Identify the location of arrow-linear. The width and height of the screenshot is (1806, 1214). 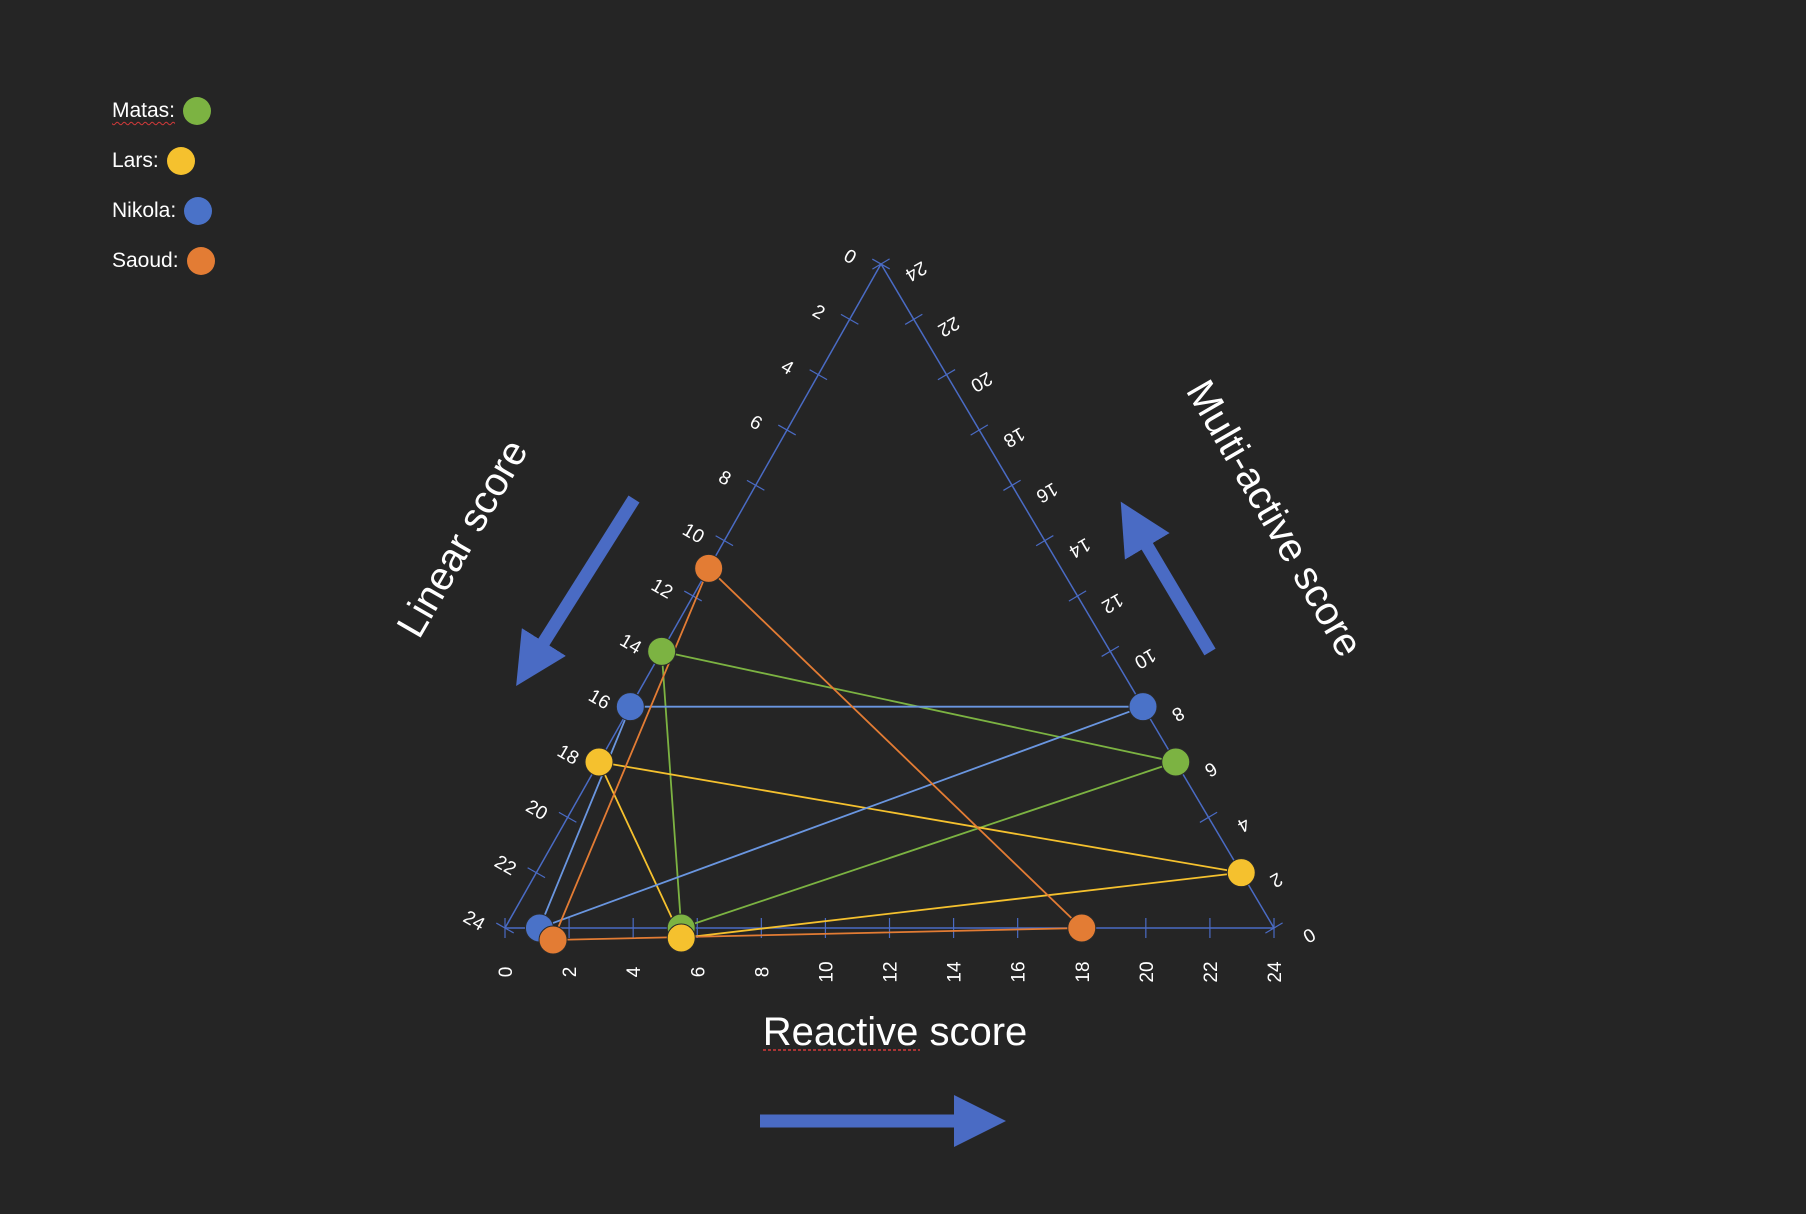
(582, 581).